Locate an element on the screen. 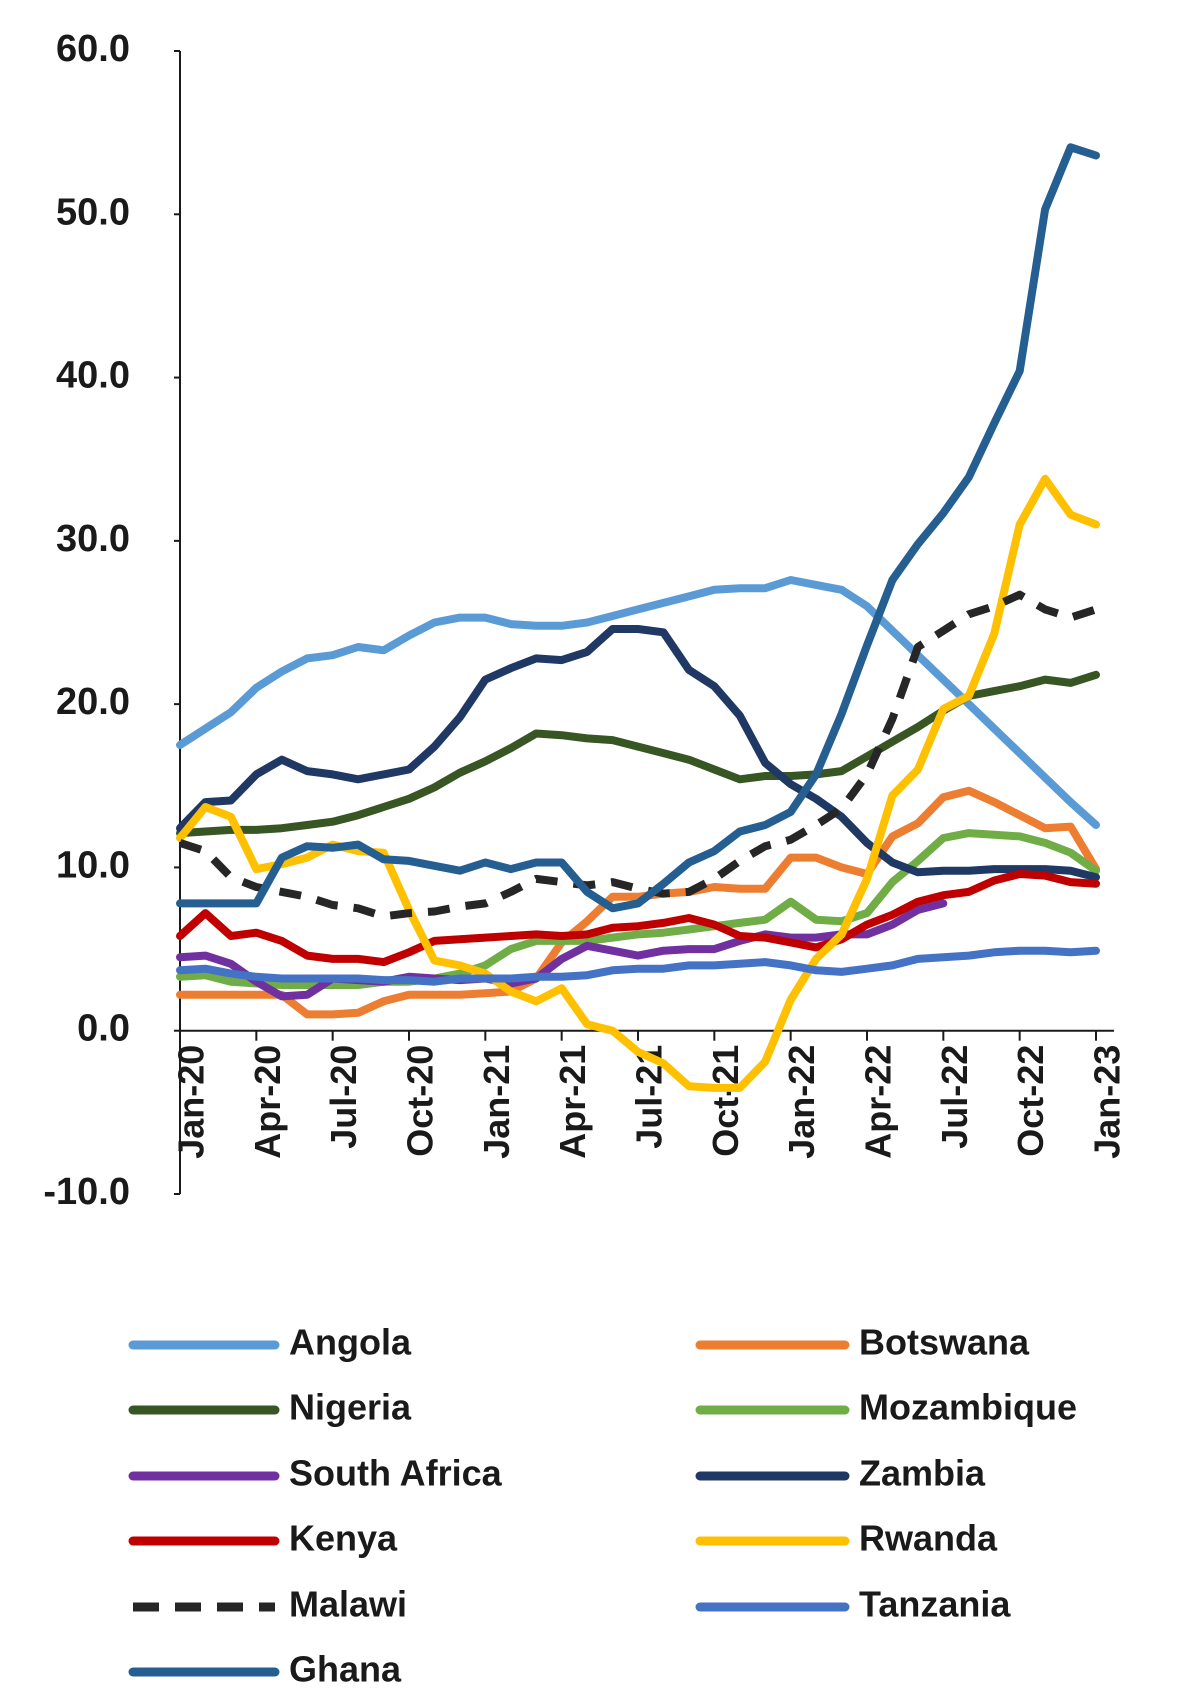  legend-label: Rwanda is located at coordinates (928, 1538).